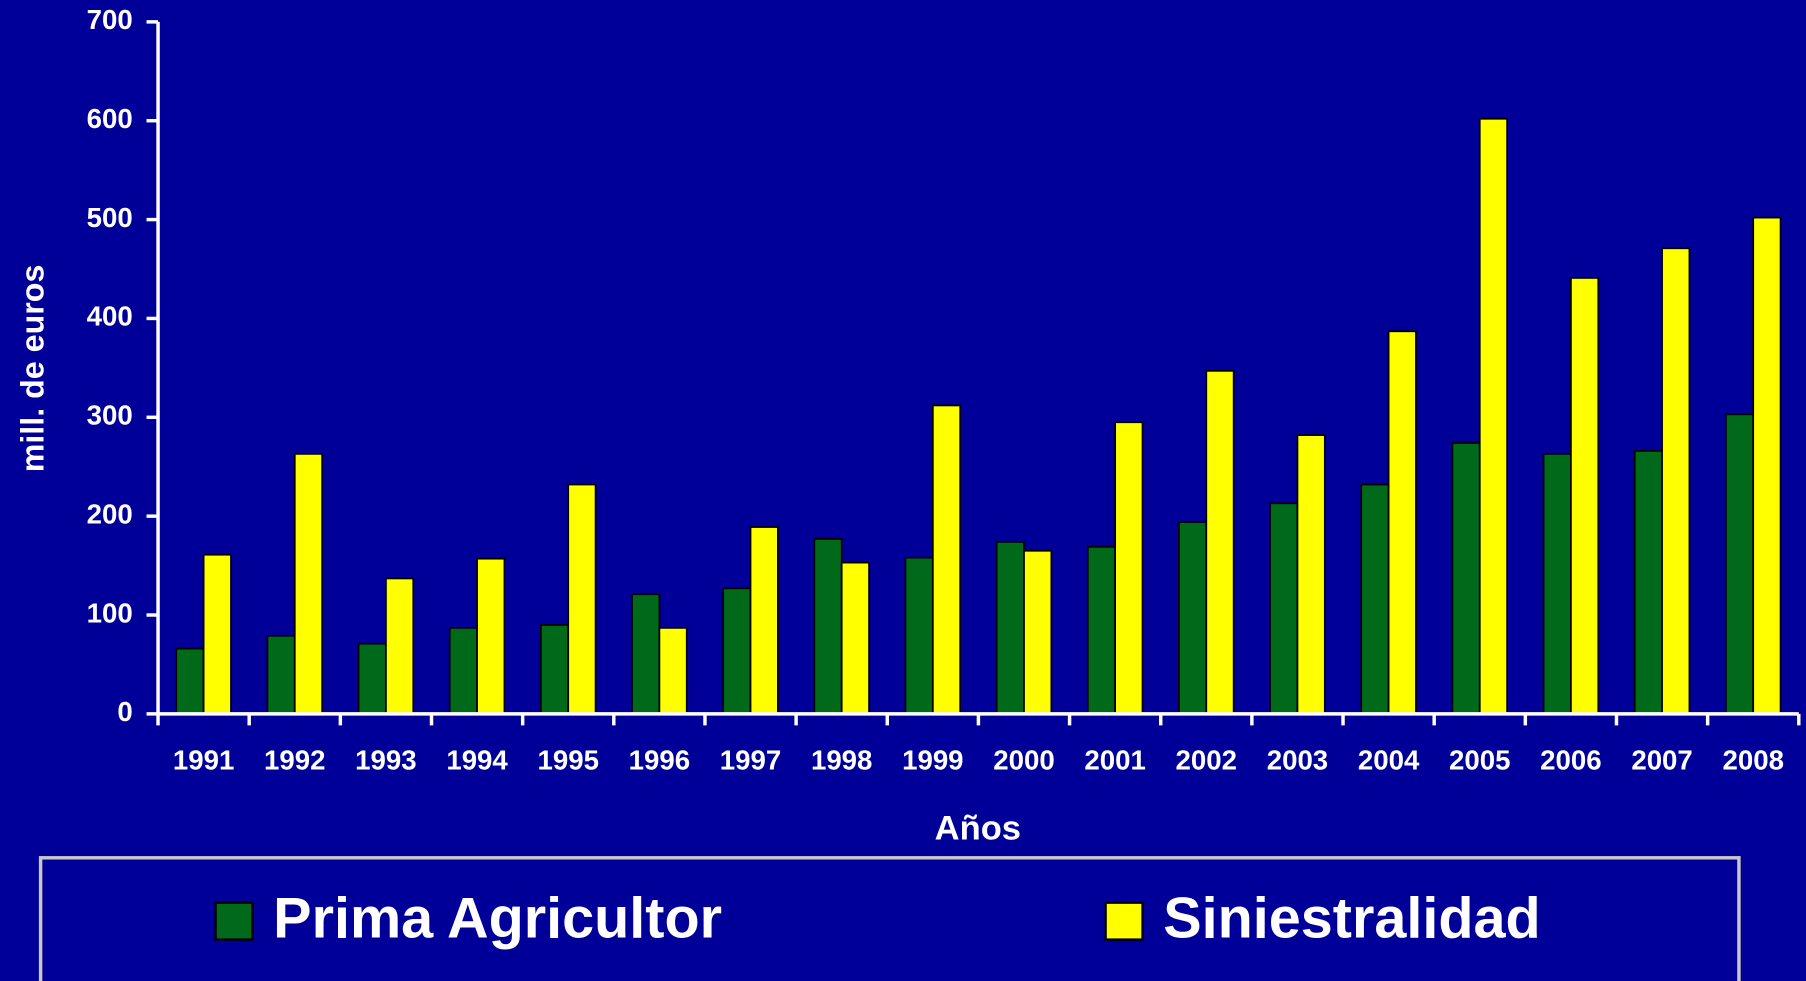  Describe the element at coordinates (110, 415) in the screenshot. I see `y-tick-label: 300` at that location.